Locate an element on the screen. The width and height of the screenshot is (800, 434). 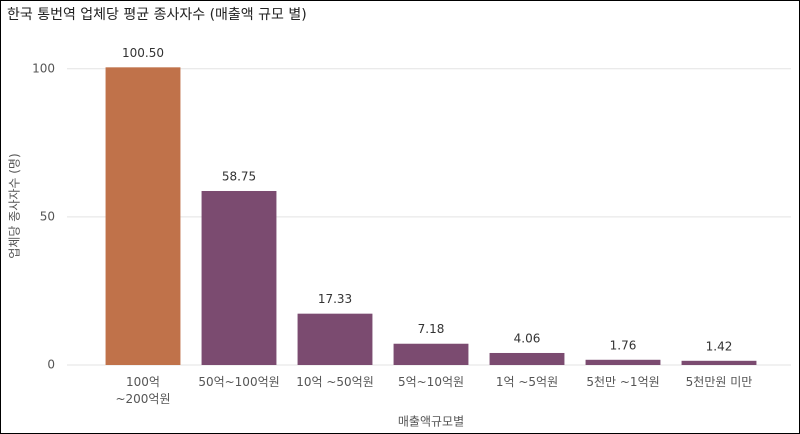
x-tick-label: 1억 ~5억원 is located at coordinates (527, 382).